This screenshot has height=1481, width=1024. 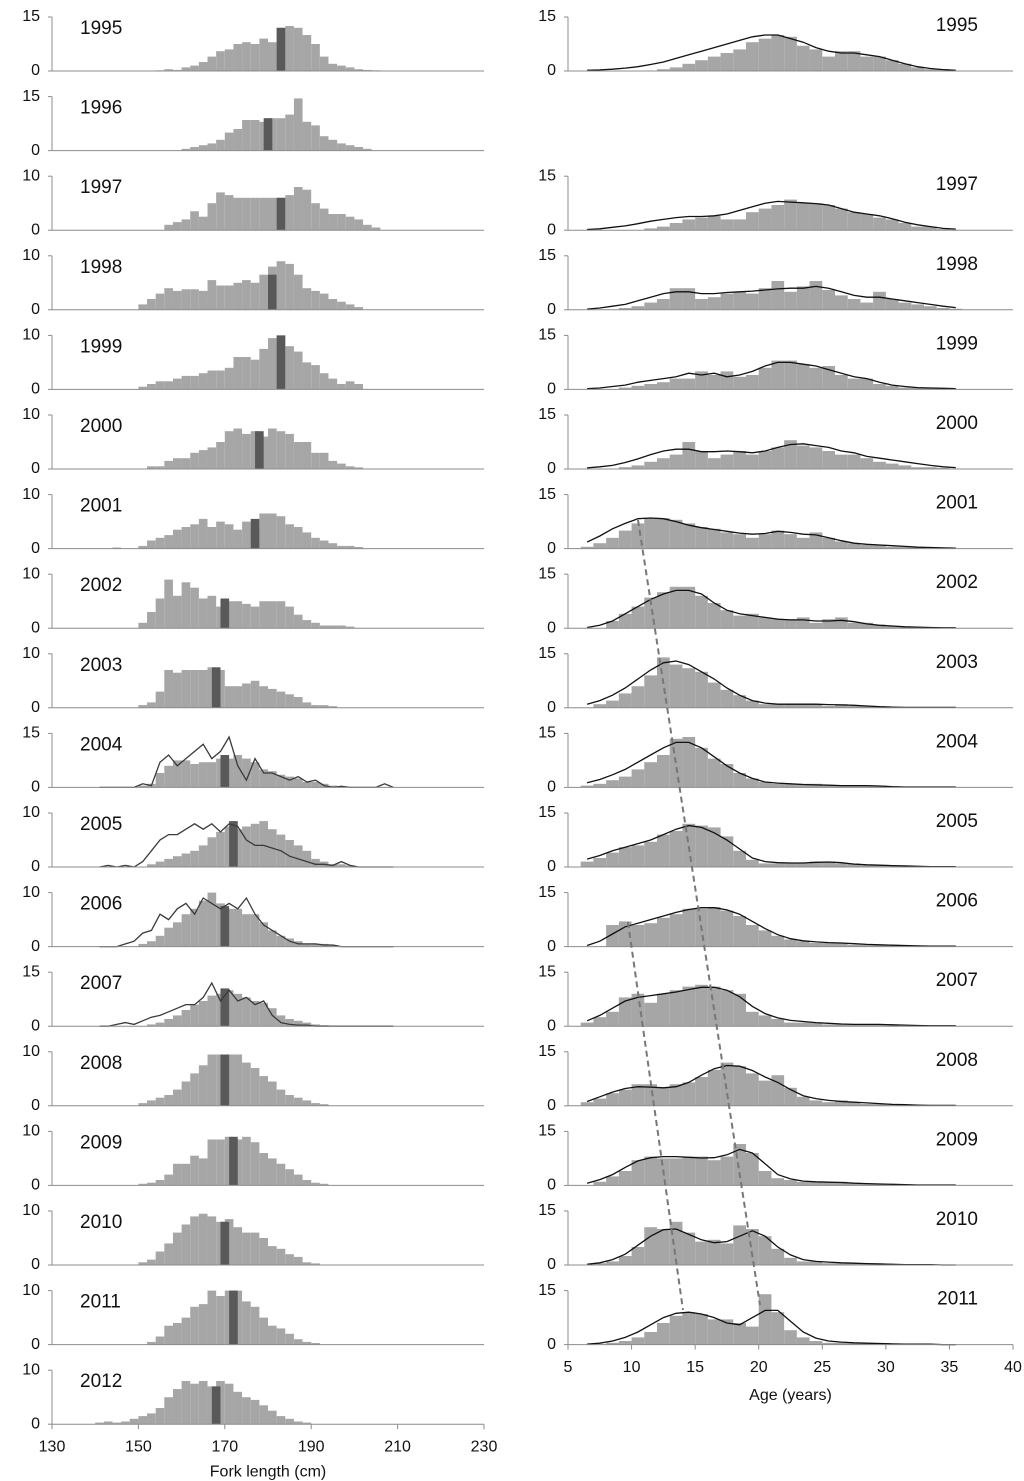 I want to click on x-tick-label: 20, so click(x=759, y=1367).